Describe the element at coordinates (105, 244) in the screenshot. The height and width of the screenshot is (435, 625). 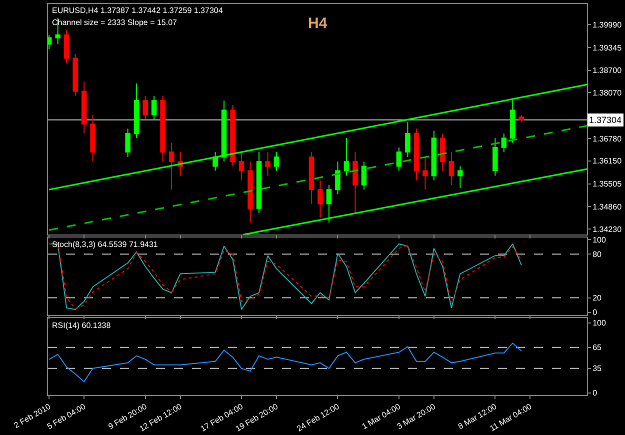
I see `chart-title: Stoch(8,3,3) 64.5539 71.9431` at that location.